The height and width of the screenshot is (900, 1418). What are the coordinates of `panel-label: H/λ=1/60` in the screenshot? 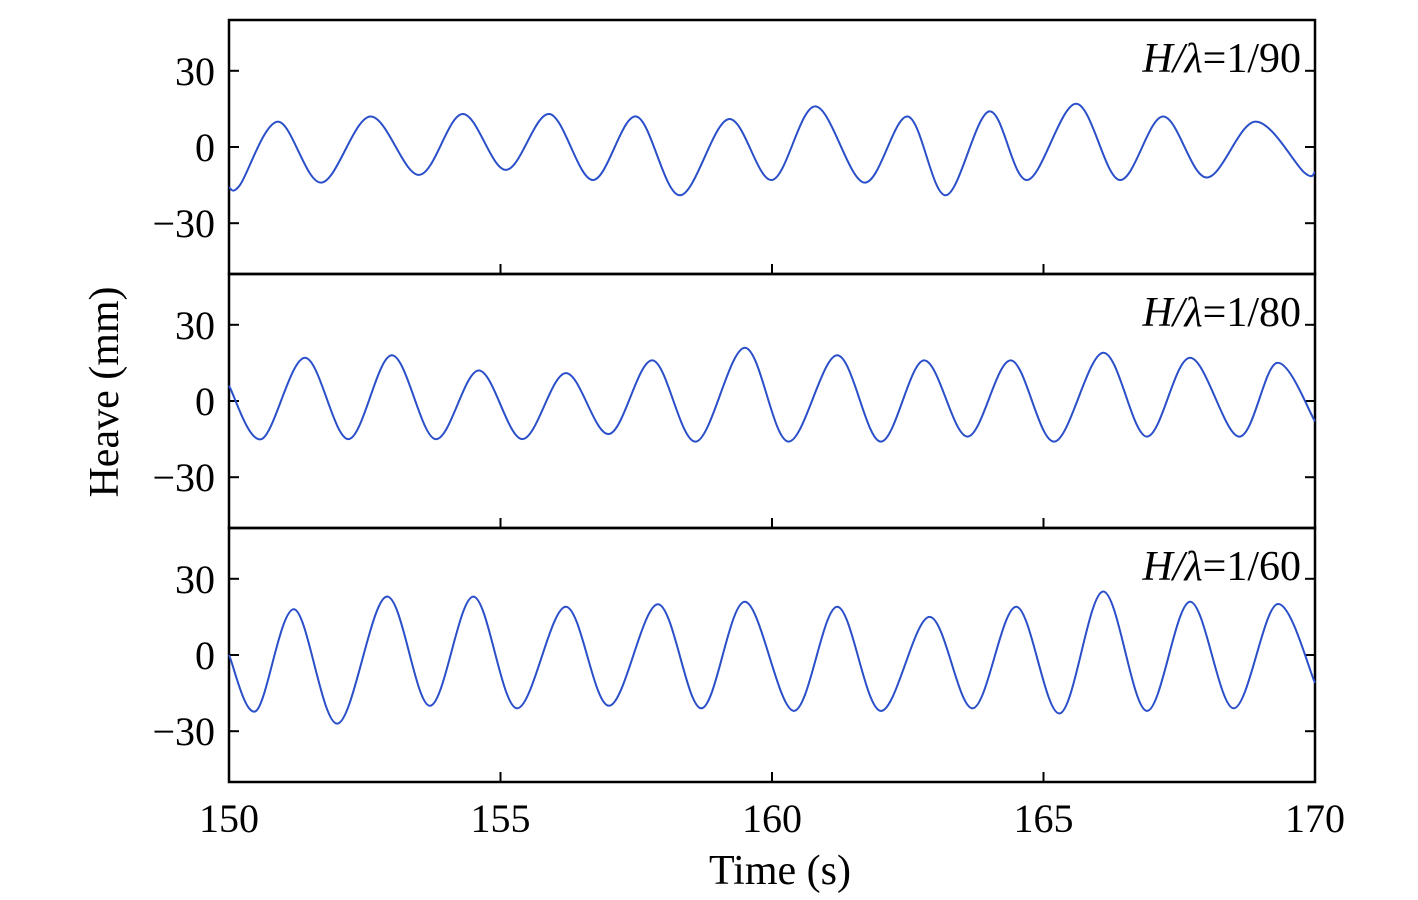 It's located at (1221, 567).